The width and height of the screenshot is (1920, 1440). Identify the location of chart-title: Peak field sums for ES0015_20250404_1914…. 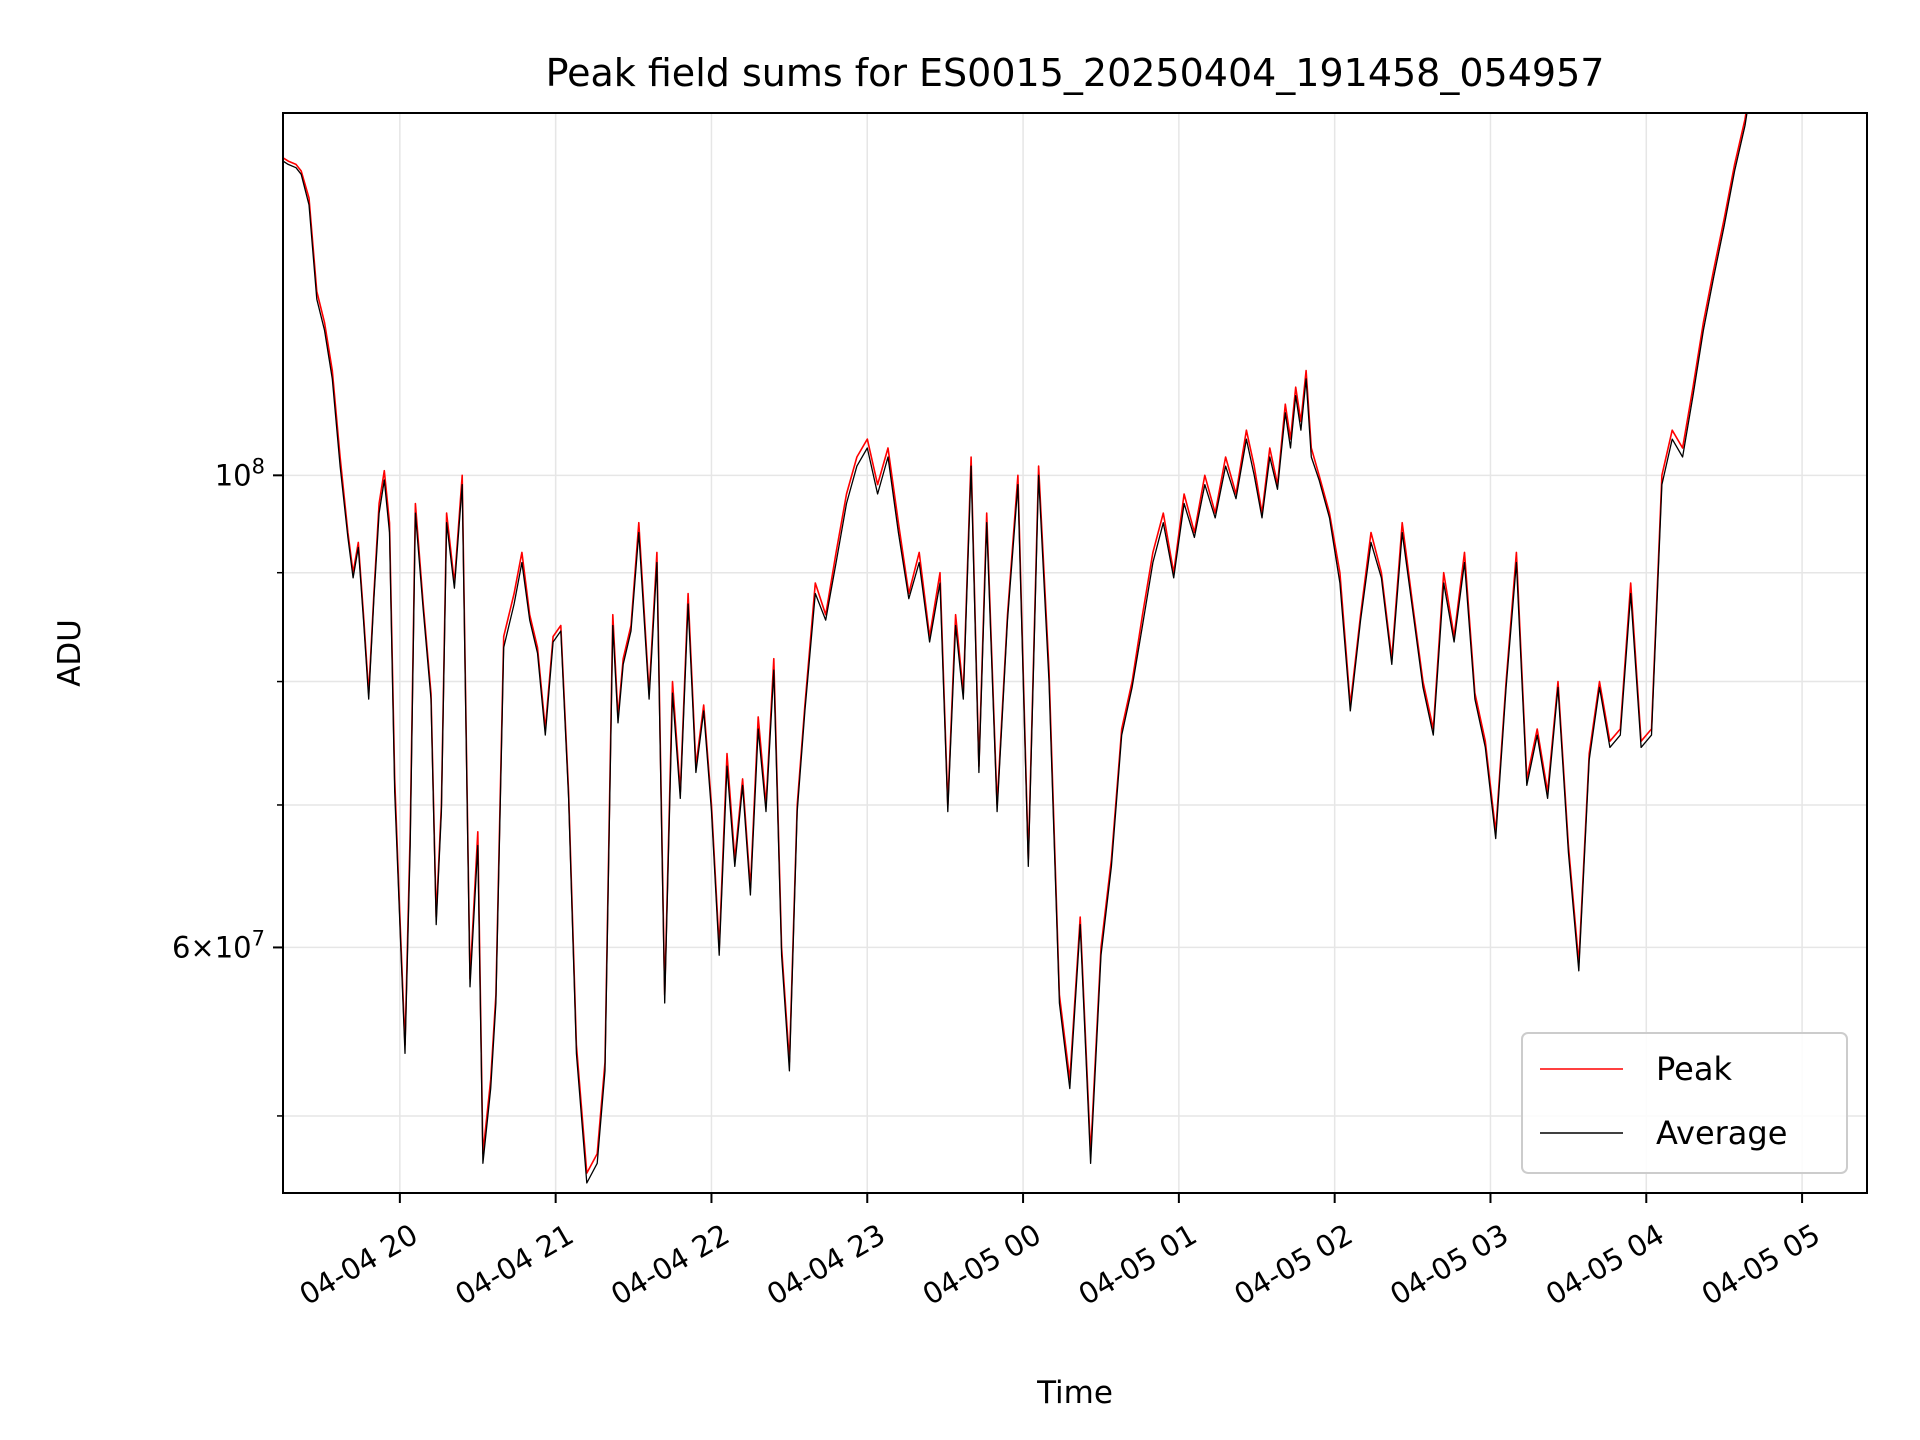
(1075, 73).